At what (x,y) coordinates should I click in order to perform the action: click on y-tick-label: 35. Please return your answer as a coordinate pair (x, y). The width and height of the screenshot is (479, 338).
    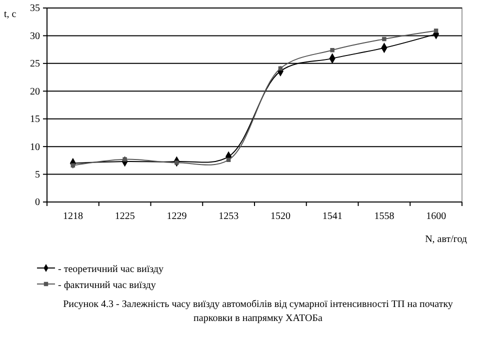
    Looking at the image, I should click on (35, 8).